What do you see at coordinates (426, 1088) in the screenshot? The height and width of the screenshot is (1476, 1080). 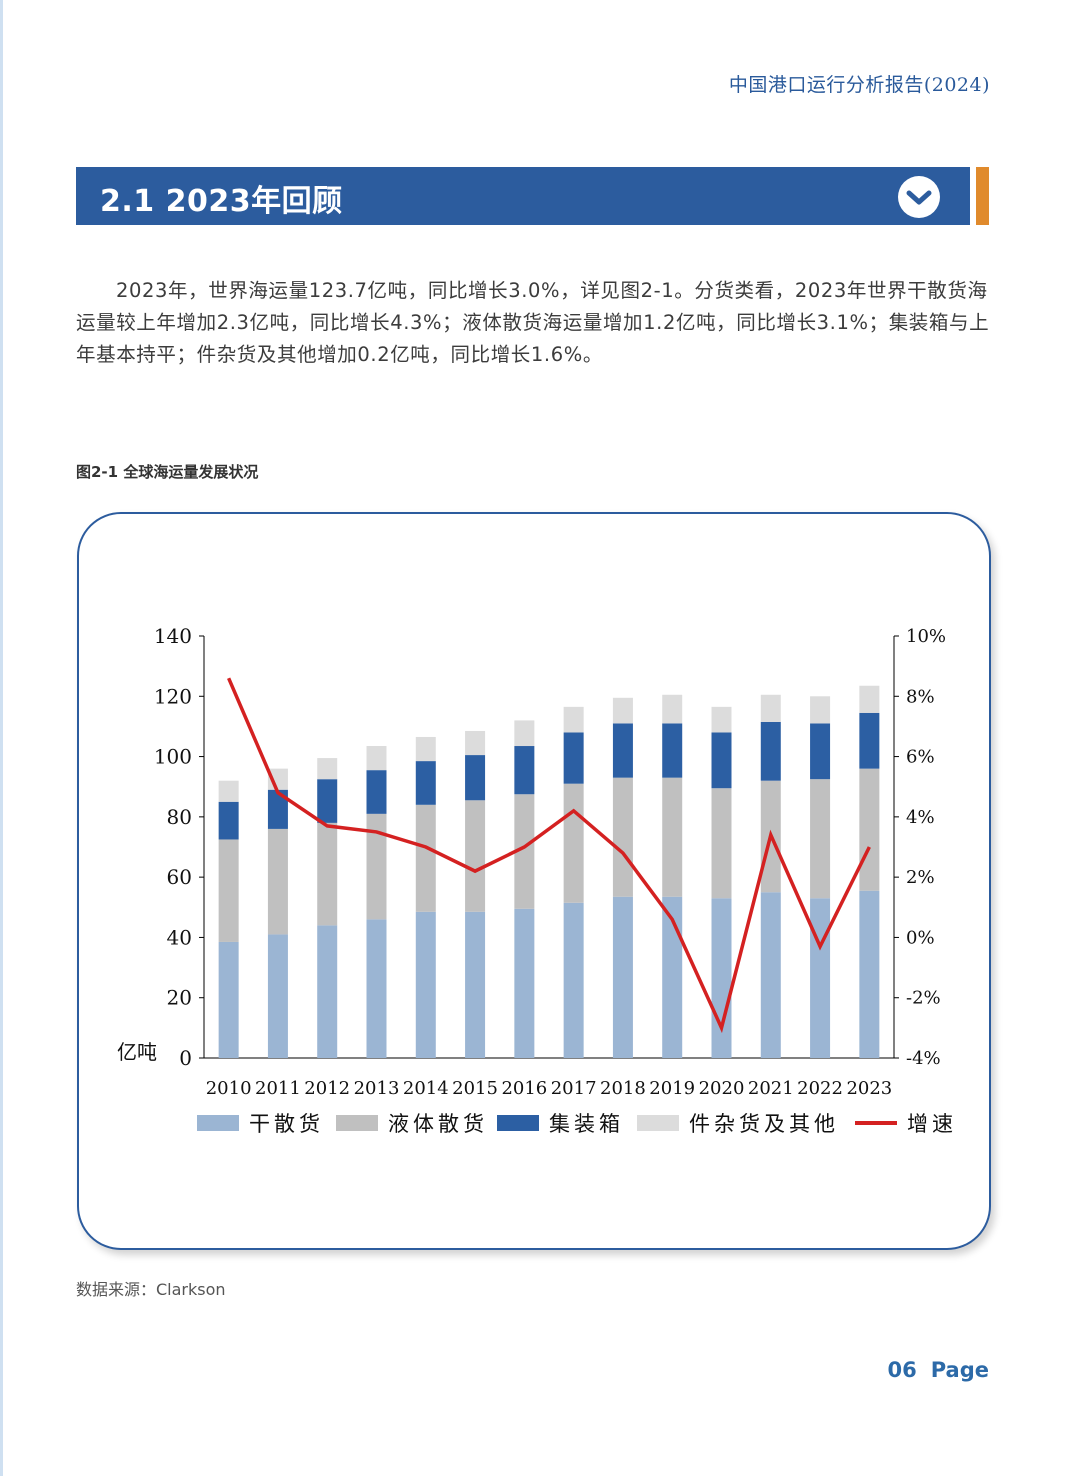 I see `x-tick-label: 2014` at bounding box center [426, 1088].